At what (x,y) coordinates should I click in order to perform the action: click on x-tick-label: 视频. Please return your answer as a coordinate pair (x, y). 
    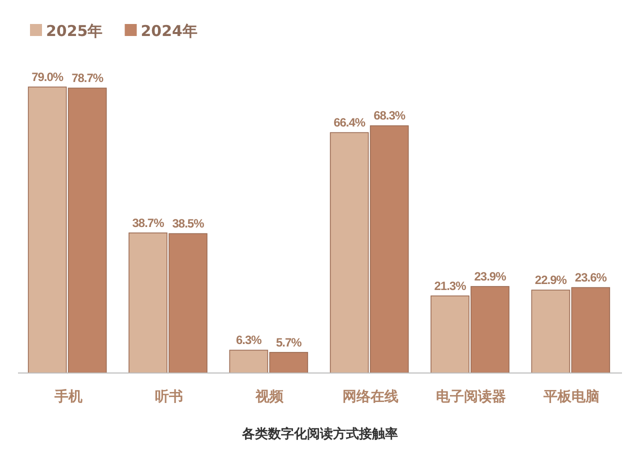
    Looking at the image, I should click on (269, 396).